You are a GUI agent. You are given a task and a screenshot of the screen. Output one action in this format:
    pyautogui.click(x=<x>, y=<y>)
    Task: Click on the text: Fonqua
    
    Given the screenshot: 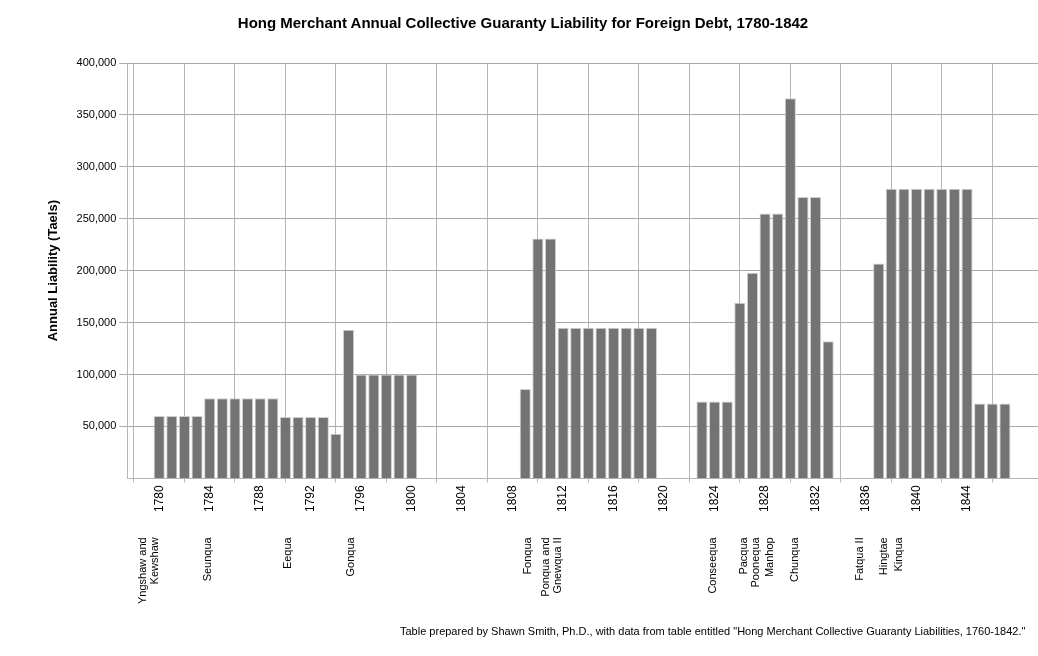 What is the action you would take?
    pyautogui.click(x=526, y=555)
    